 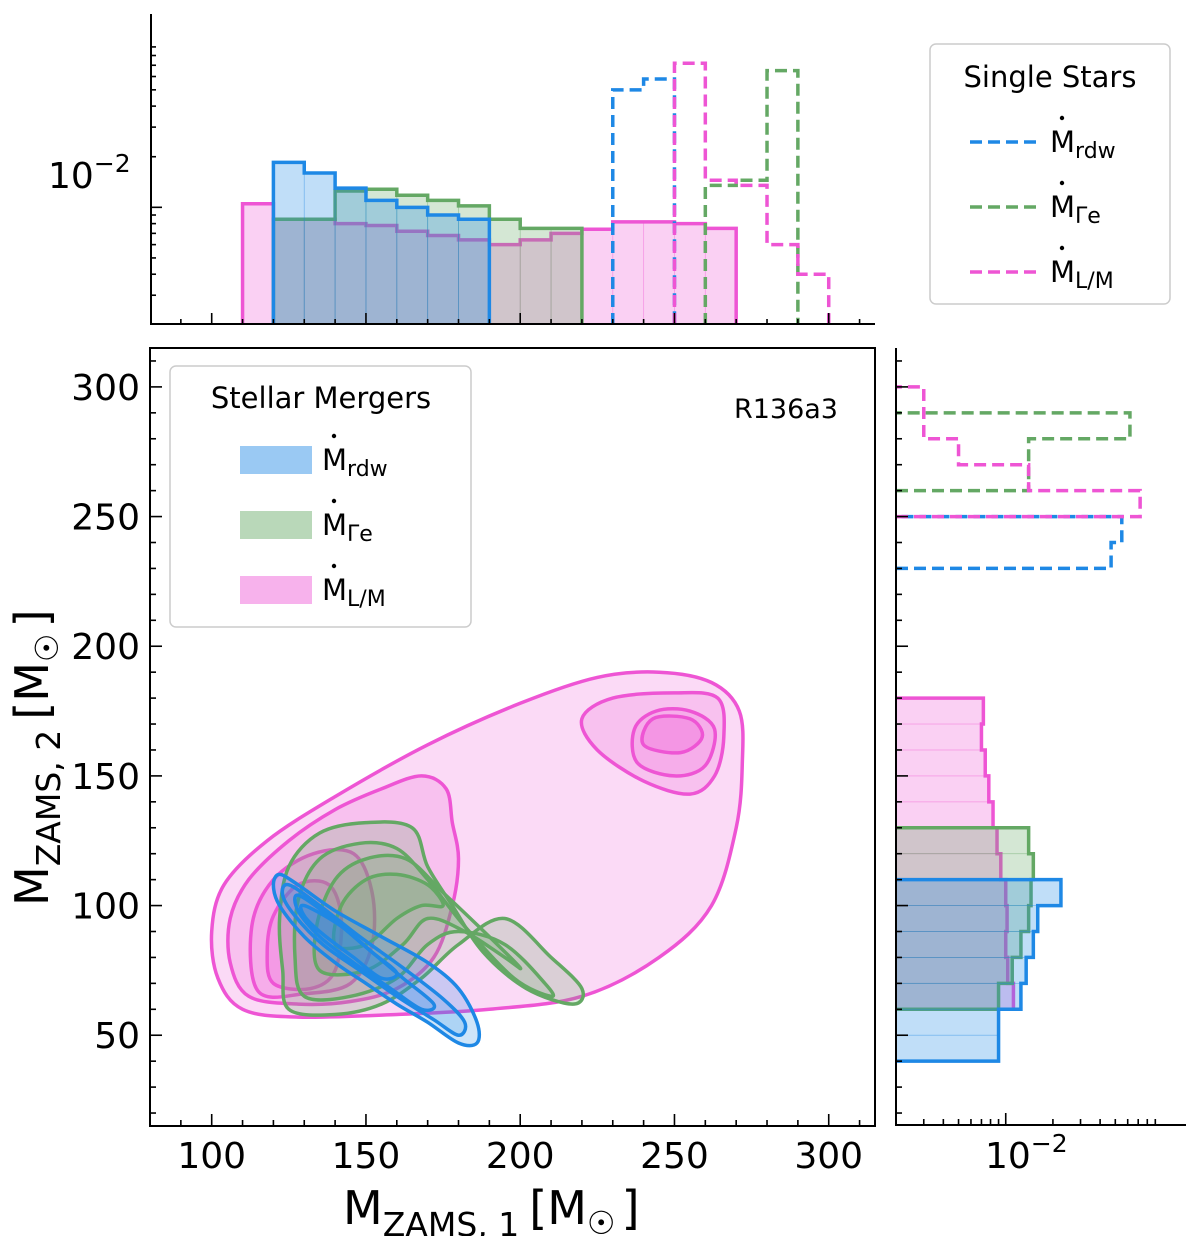 I want to click on legend-label-sub: L/M, so click(x=366, y=599).